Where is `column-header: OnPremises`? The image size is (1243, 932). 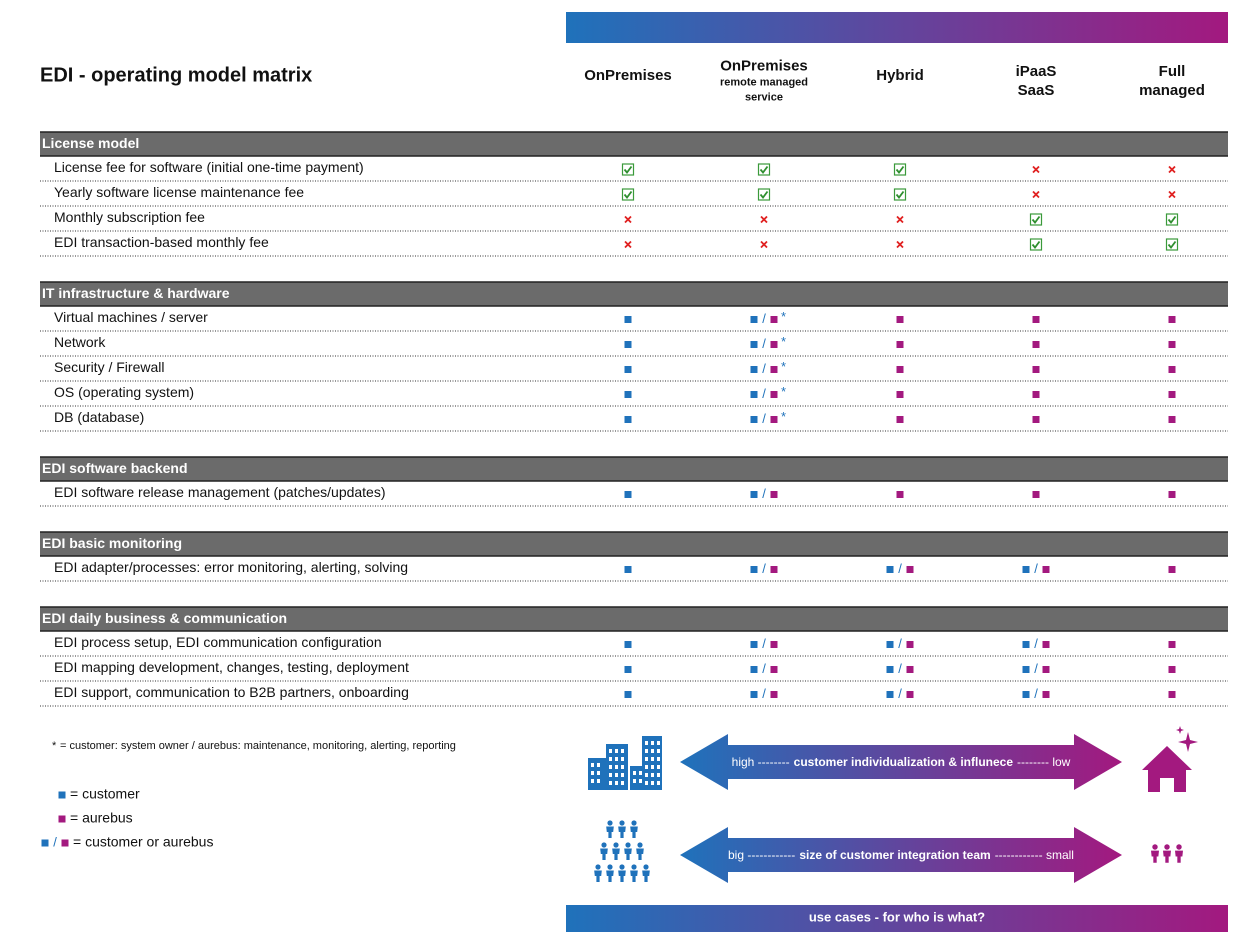
column-header: OnPremises is located at coordinates (764, 65).